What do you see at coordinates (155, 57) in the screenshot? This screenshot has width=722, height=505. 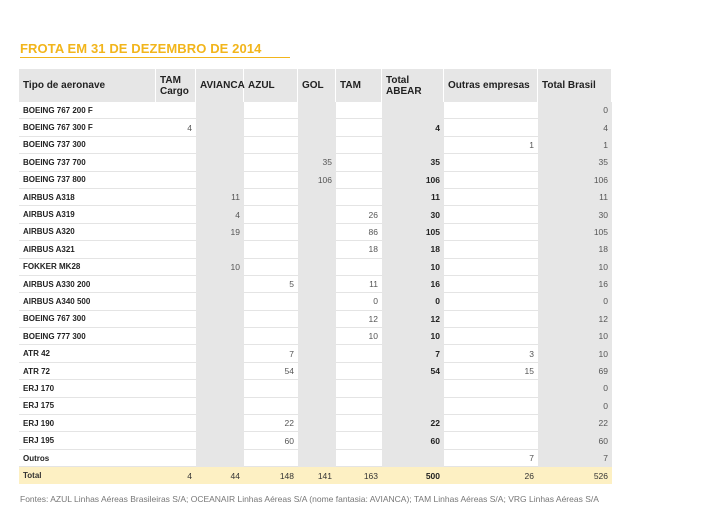 I see `title-underline` at bounding box center [155, 57].